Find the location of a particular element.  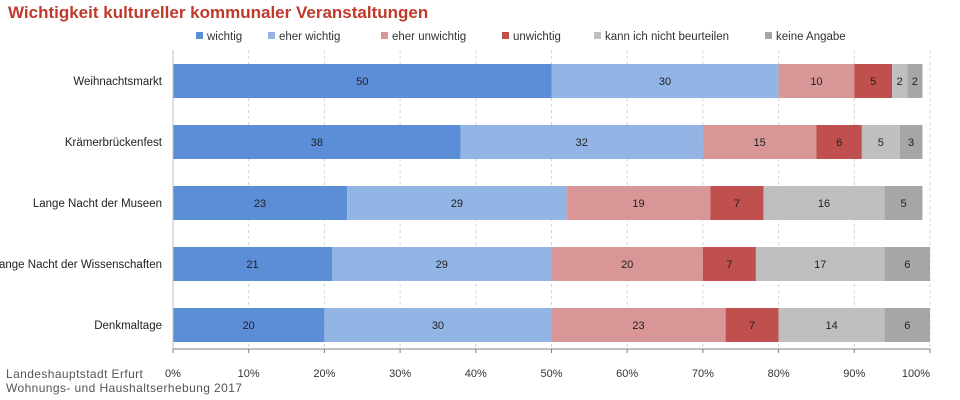

data-label-2-5: 5 is located at coordinates (903, 204).